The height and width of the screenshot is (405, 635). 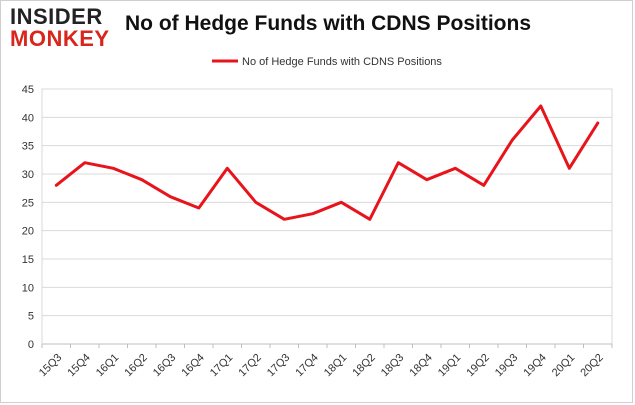 I want to click on y-tick-label: 10, so click(x=28, y=288).